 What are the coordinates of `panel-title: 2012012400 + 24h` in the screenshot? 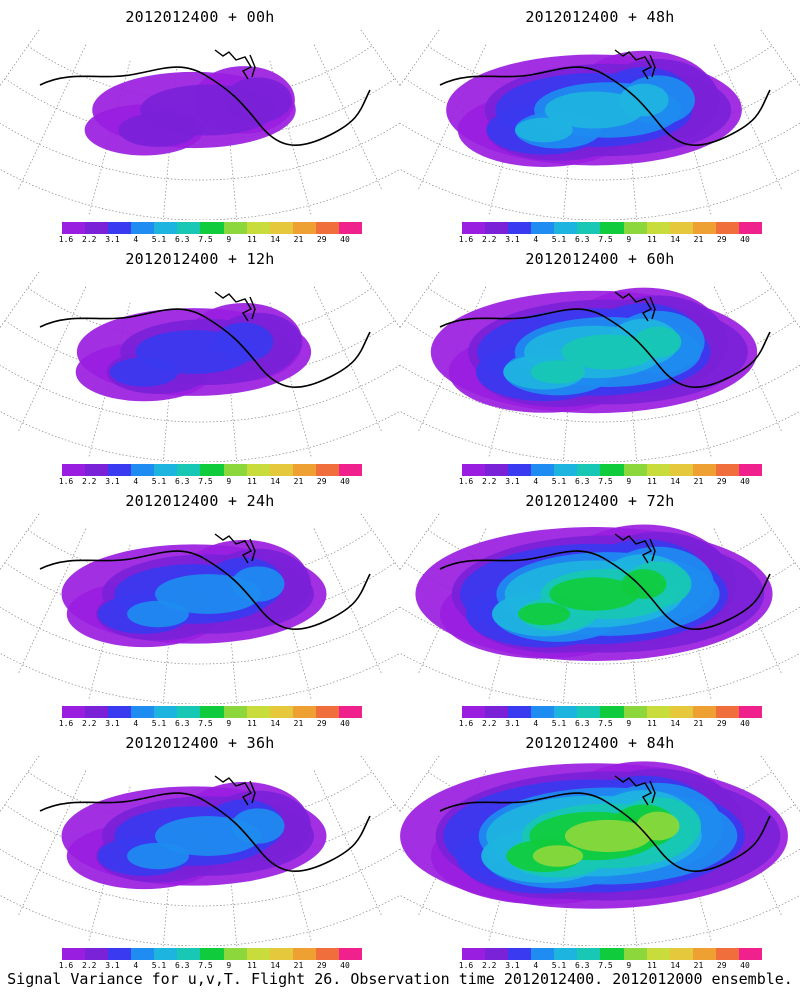 It's located at (200, 501).